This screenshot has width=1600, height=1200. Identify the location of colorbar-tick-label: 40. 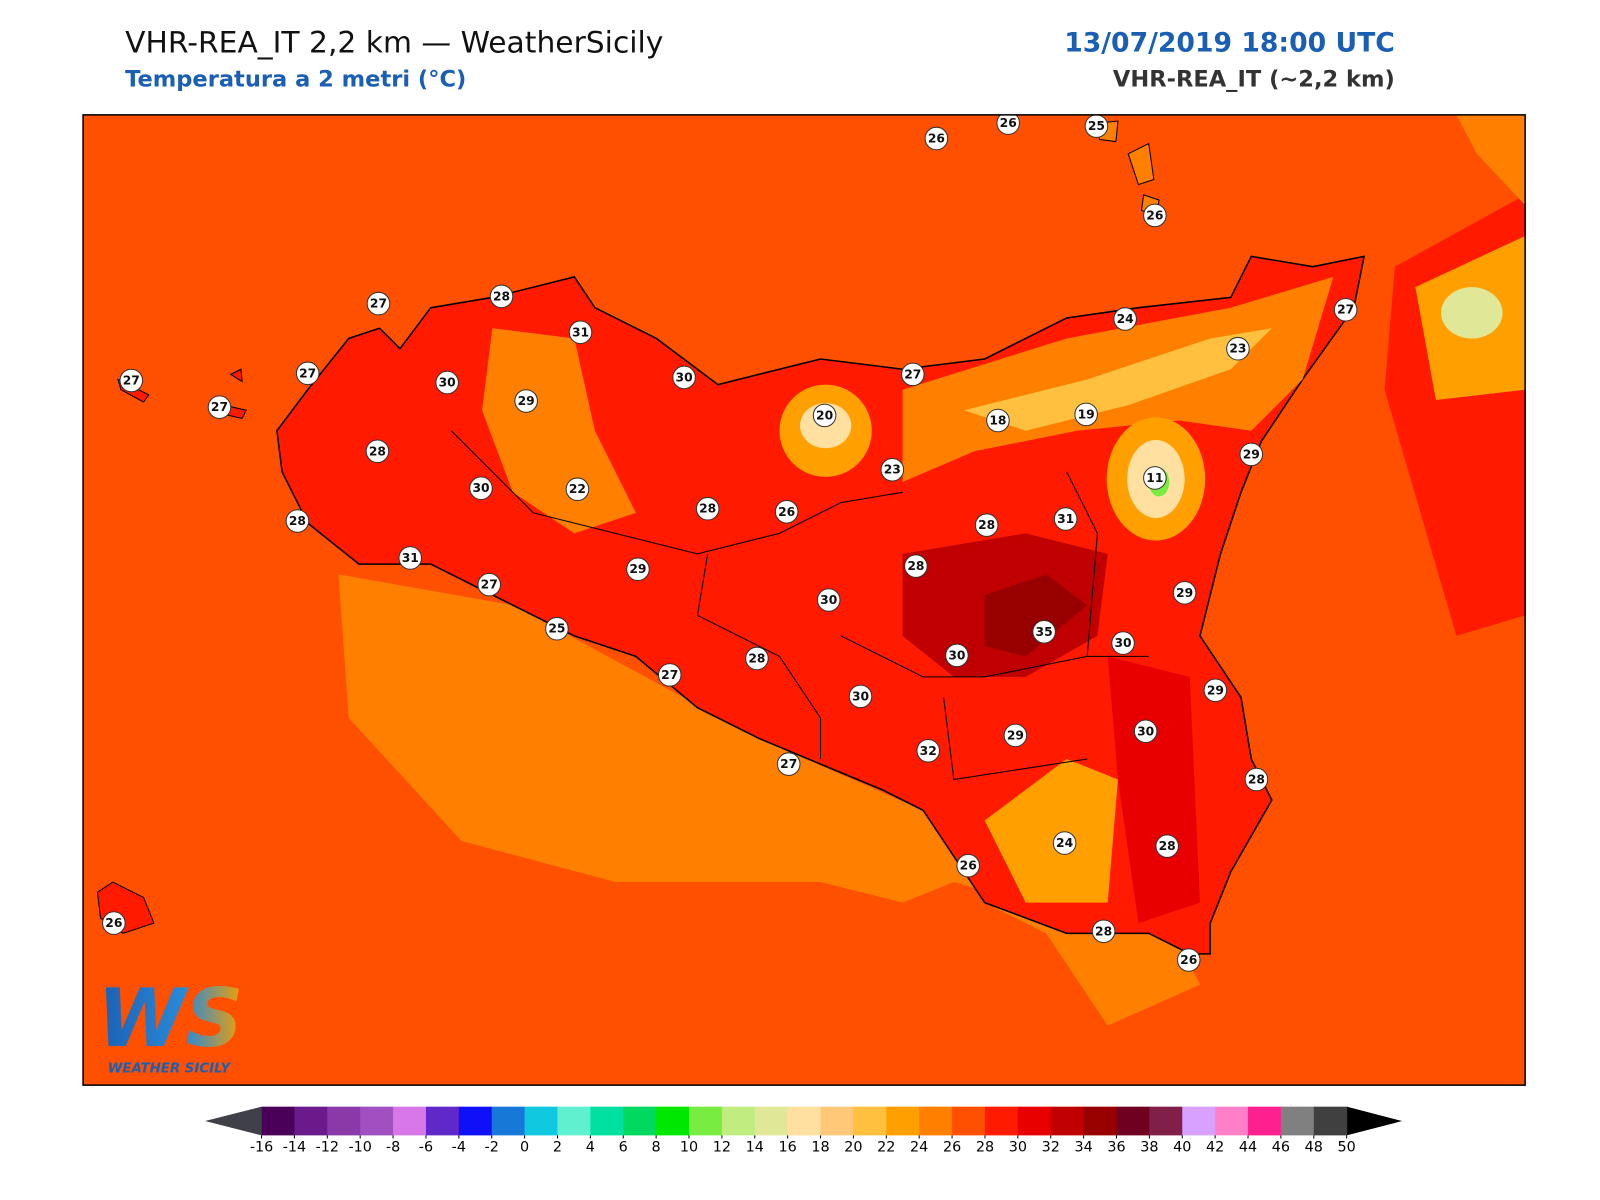
(1182, 1148).